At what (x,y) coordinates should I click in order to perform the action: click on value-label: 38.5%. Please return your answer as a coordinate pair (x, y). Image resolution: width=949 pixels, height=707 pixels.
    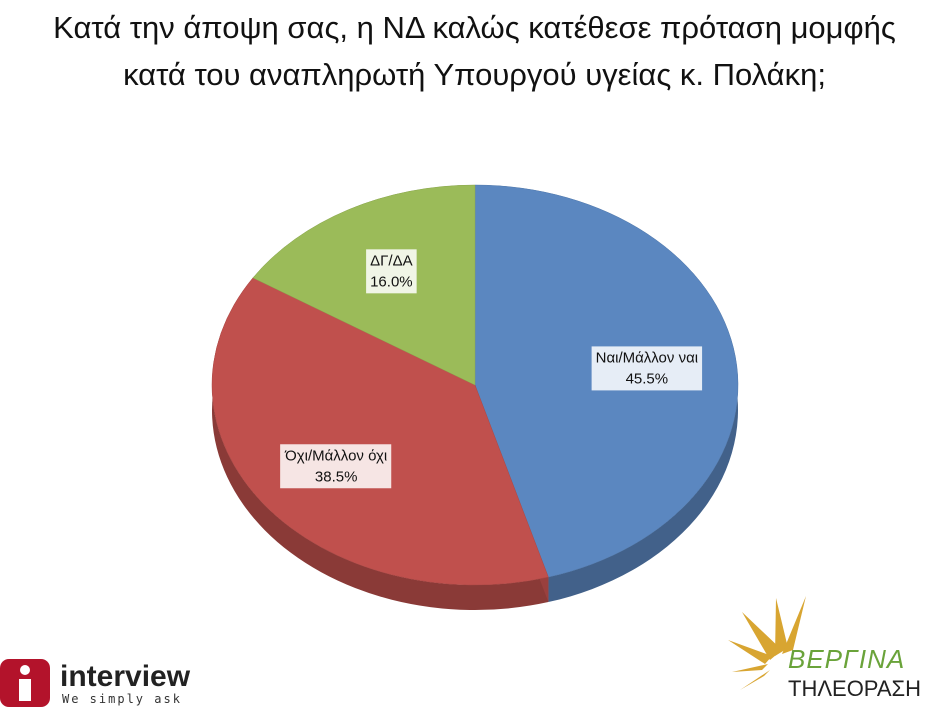
    Looking at the image, I should click on (336, 476).